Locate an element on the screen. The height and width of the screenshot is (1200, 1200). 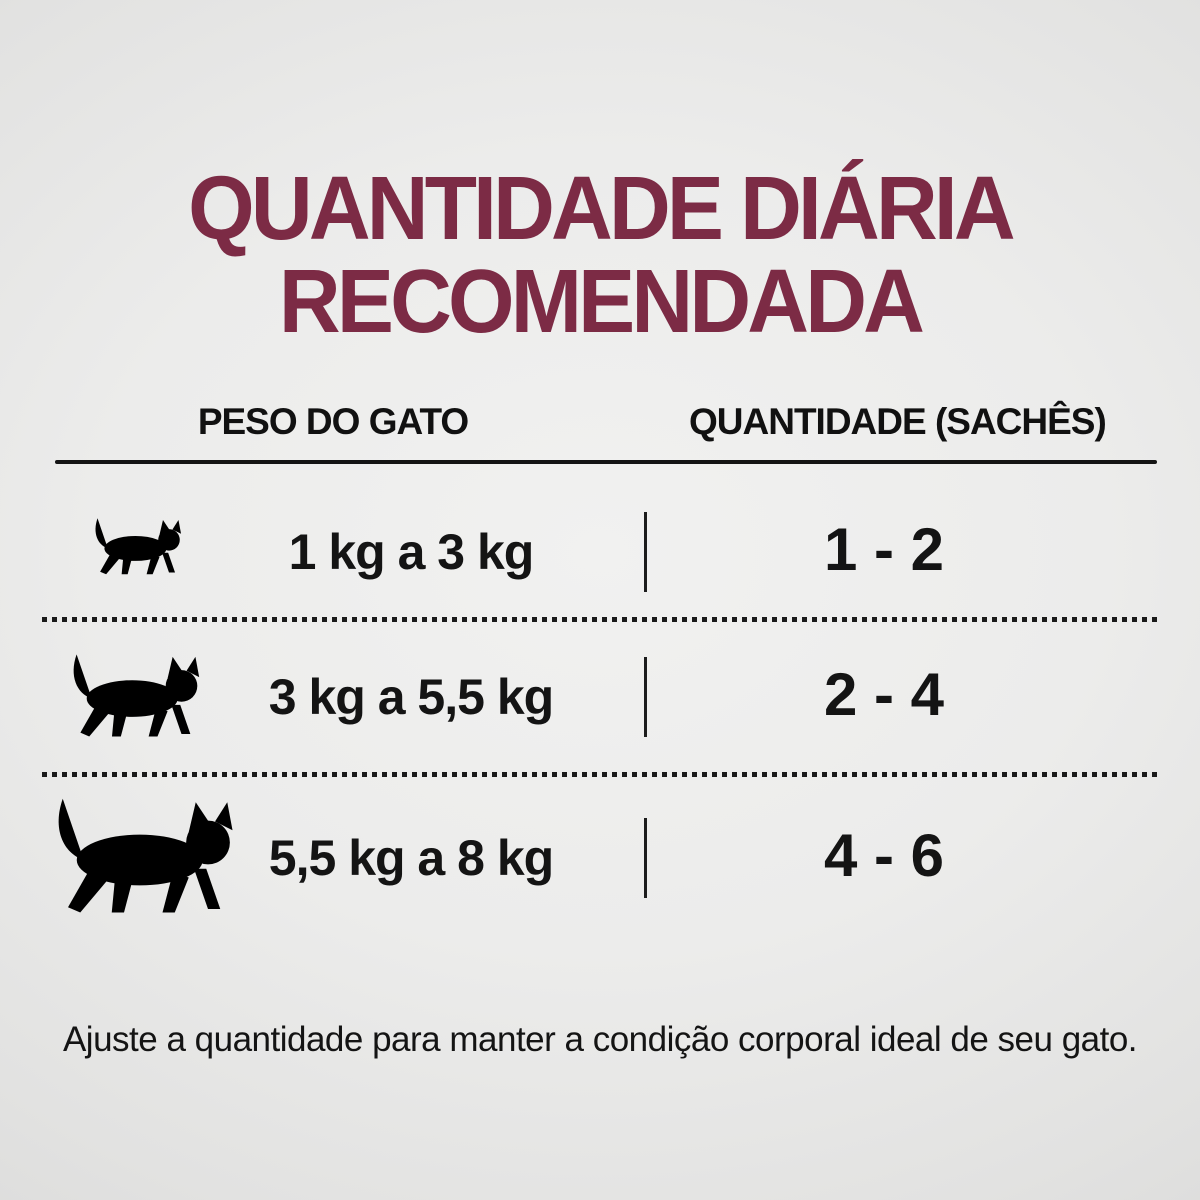
column-header-weight: PESO DO GATO is located at coordinates (333, 421).